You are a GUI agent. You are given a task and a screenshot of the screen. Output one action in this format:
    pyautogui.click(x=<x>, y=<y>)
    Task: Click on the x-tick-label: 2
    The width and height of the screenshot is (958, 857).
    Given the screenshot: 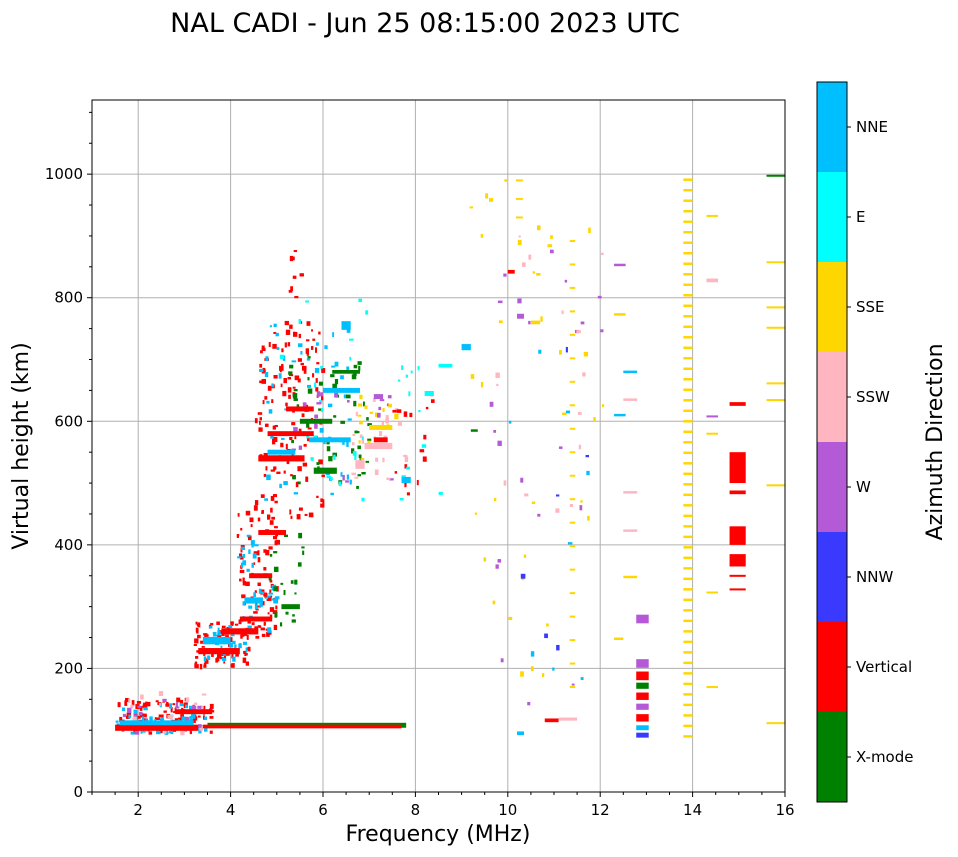 What is the action you would take?
    pyautogui.click(x=138, y=810)
    